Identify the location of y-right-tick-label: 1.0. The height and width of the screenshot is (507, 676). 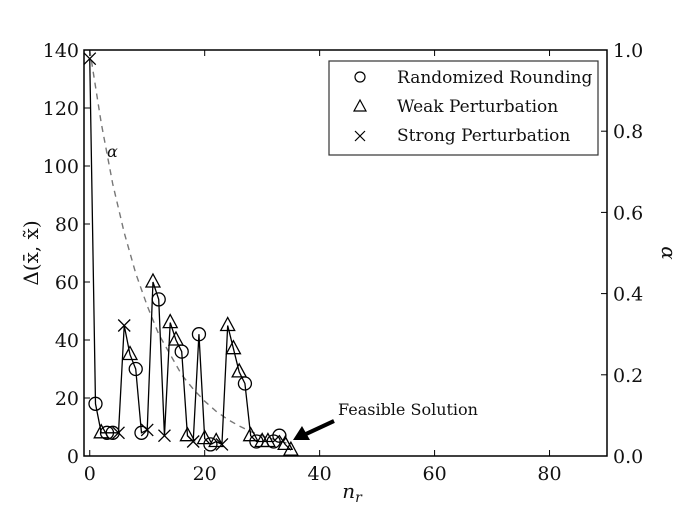
(628, 51).